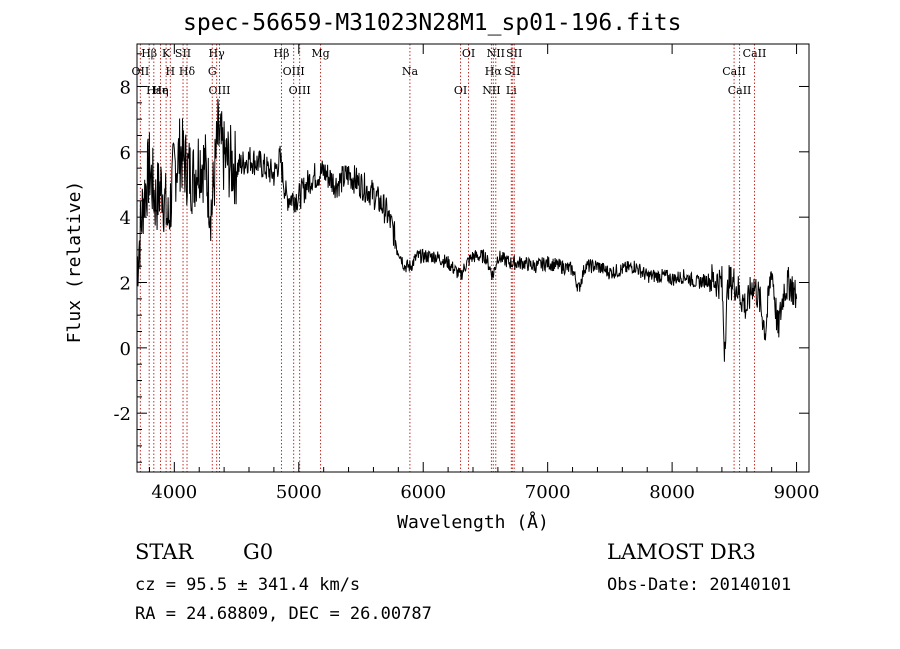 The height and width of the screenshot is (649, 900). I want to click on y-tick-label: 8, so click(125, 87).